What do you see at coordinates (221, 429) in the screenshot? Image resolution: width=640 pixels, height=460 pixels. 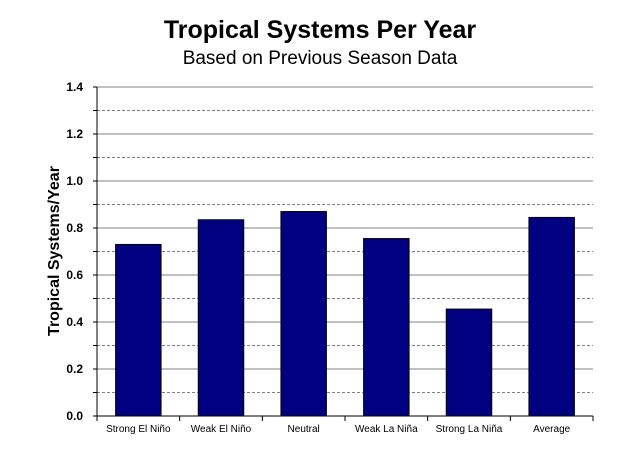 I see `x-category-label: Weak El Niño` at bounding box center [221, 429].